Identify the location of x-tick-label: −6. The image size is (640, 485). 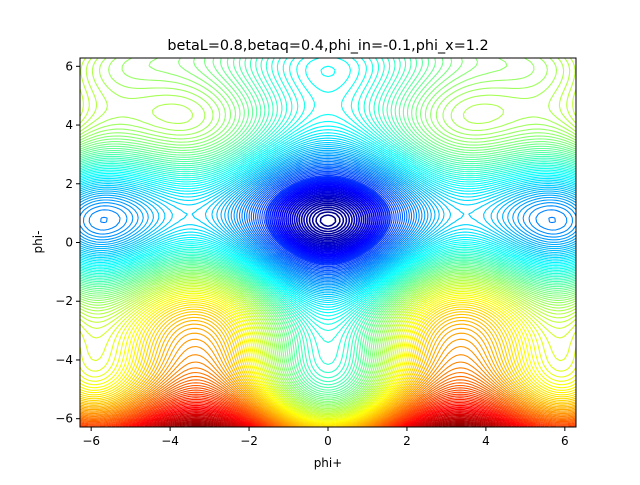
(91, 441).